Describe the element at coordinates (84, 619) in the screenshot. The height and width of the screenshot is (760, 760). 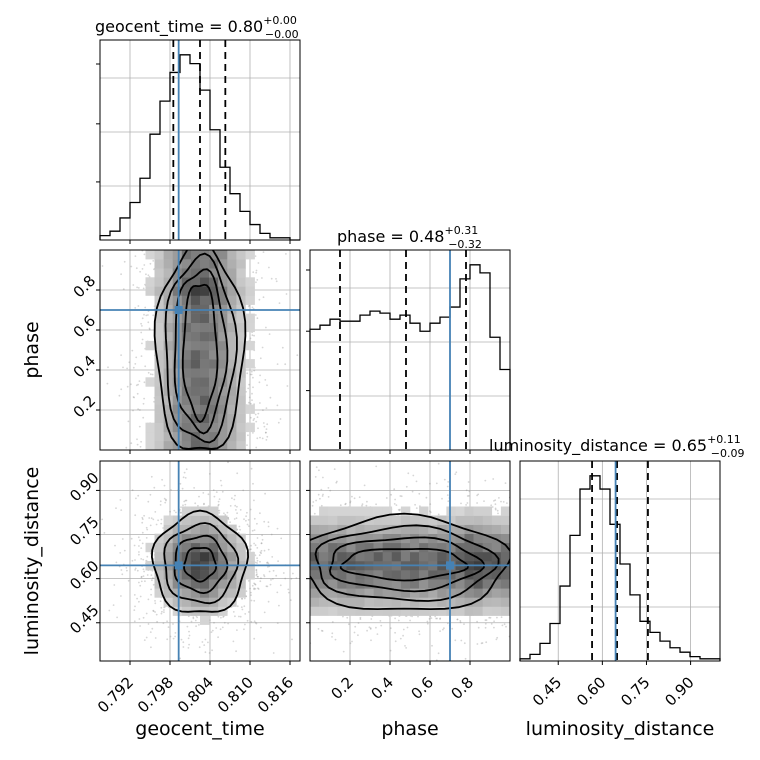
I see `tick-label-y: 0.45` at that location.